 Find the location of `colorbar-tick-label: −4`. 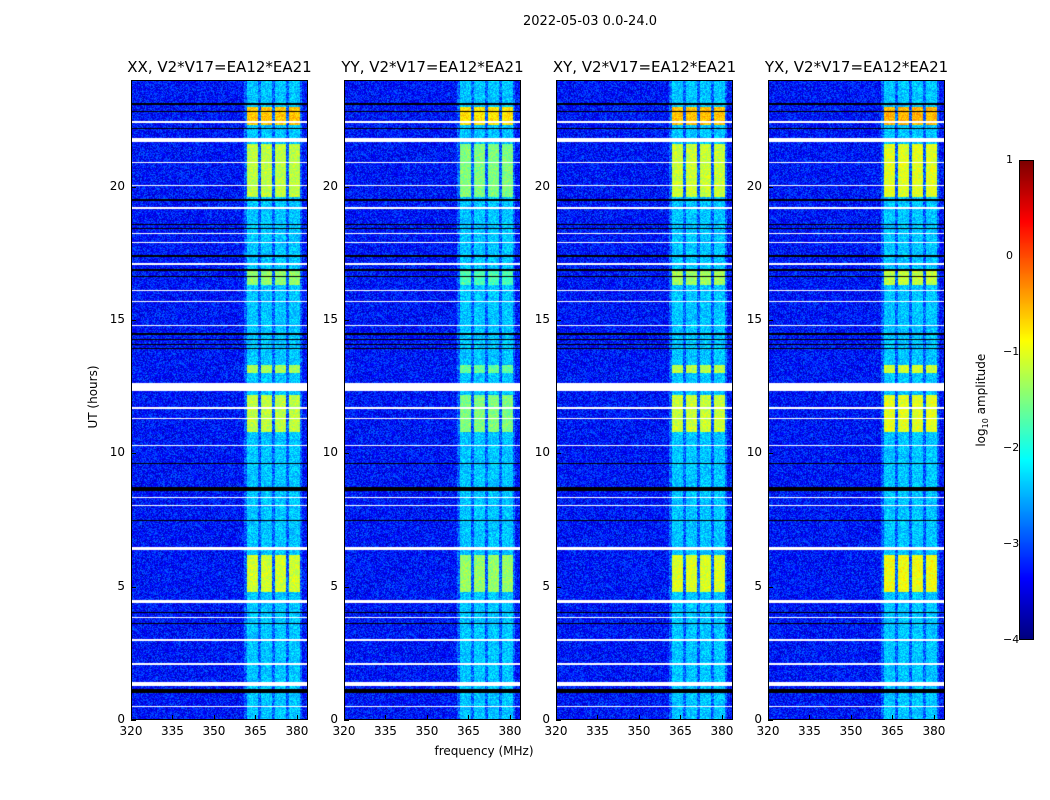

colorbar-tick-label: −4 is located at coordinates (1011, 639).